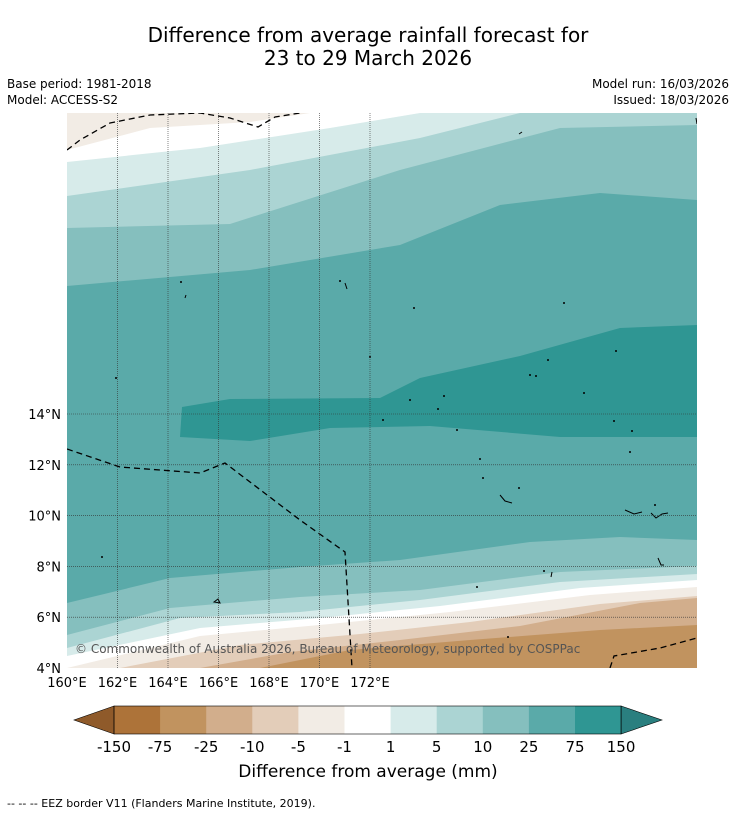 Image resolution: width=736 pixels, height=816 pixels. I want to click on colorbar-tick-label: 1, so click(391, 747).